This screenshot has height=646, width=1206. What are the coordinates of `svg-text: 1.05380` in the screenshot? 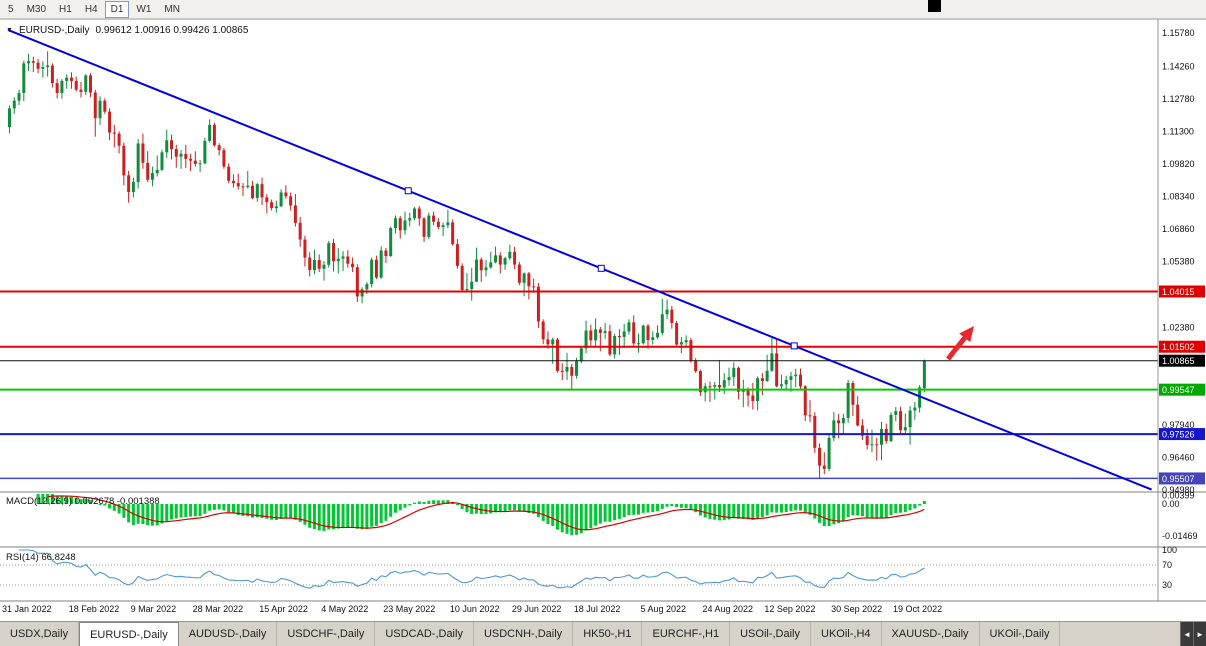 It's located at (1178, 262).